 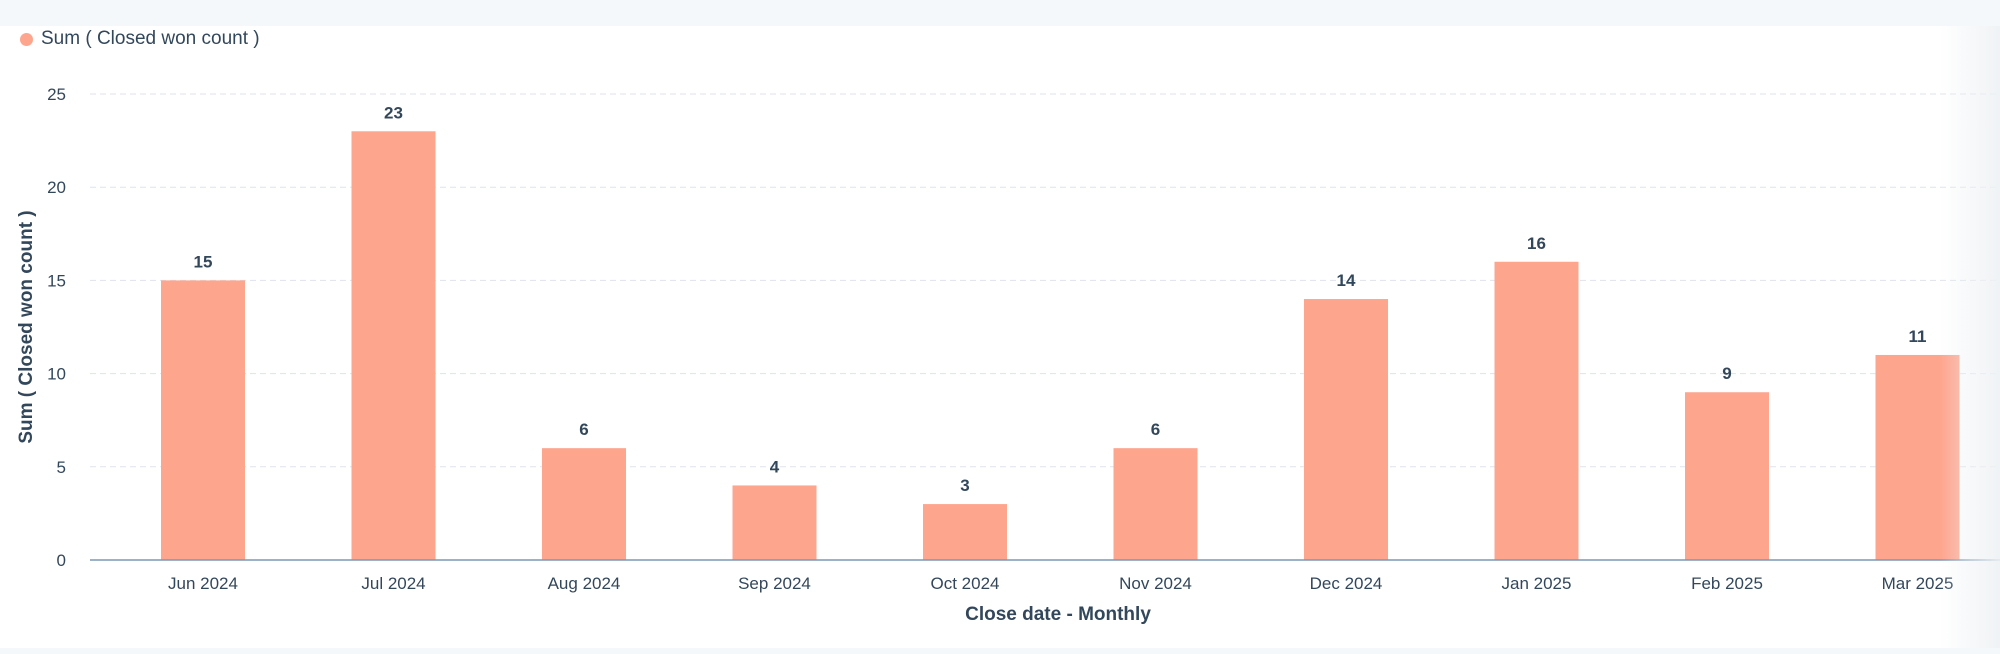 I want to click on scroll-fade, so click(x=1970, y=337).